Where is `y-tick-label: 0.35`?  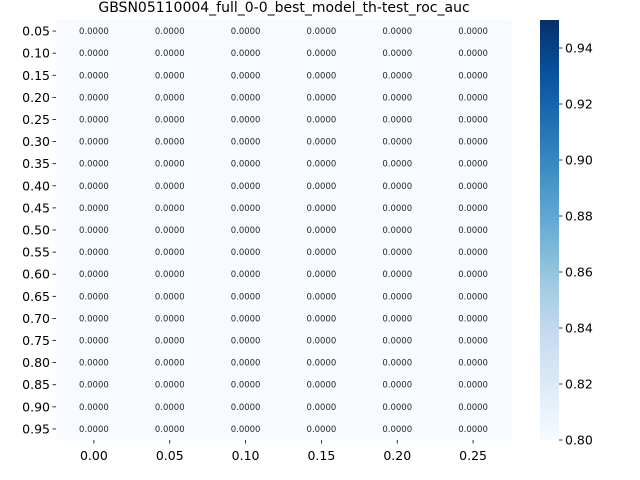
y-tick-label: 0.35 is located at coordinates (36, 163).